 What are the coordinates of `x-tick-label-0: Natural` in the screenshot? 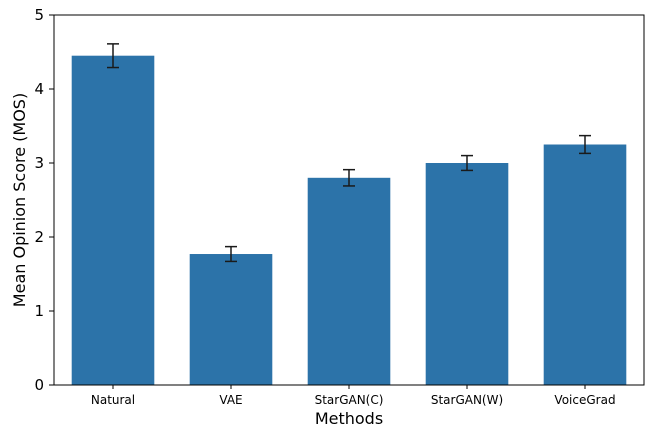 It's located at (113, 400).